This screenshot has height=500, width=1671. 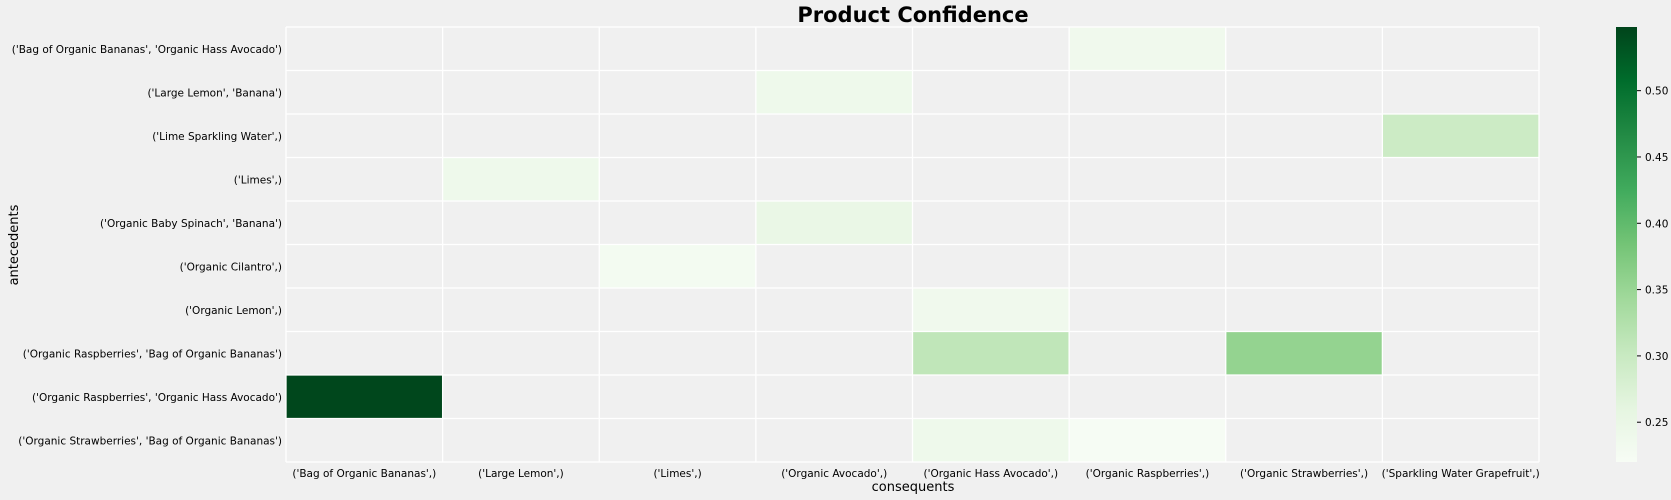 I want to click on x-tick-label: ('Organic Hass Avocado',), so click(x=991, y=474).